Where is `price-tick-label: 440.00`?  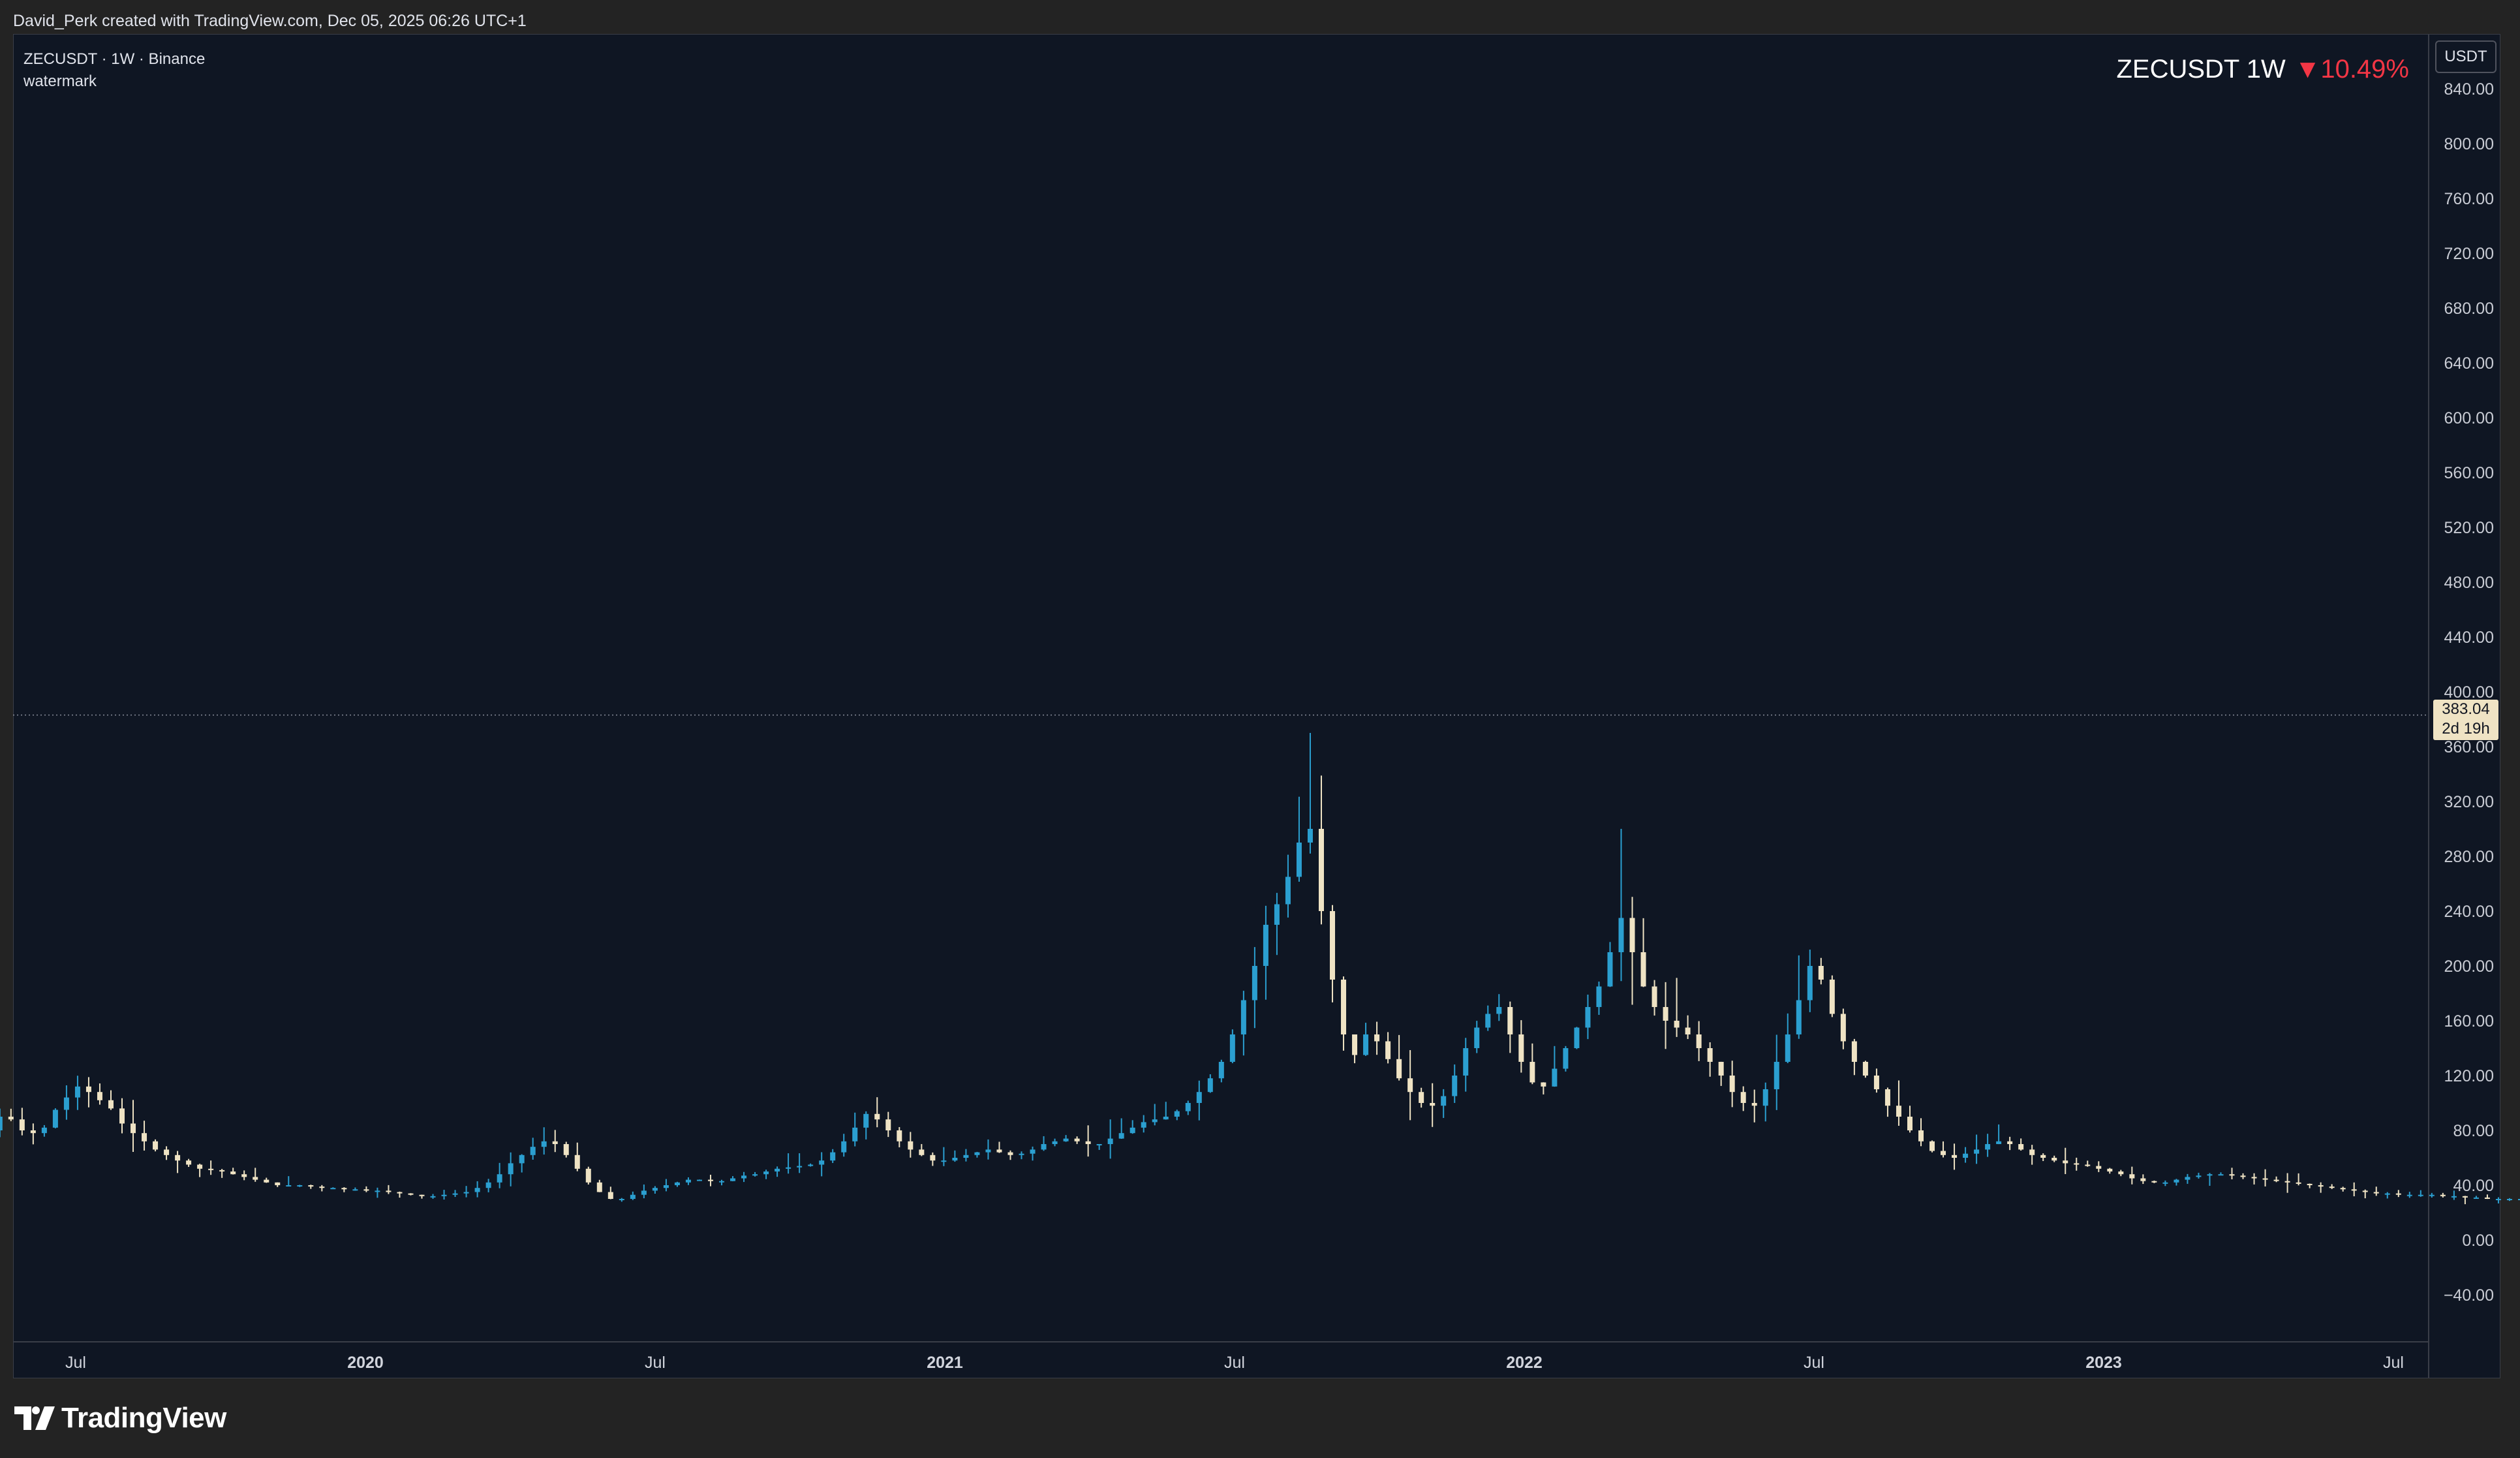
price-tick-label: 440.00 is located at coordinates (2469, 637).